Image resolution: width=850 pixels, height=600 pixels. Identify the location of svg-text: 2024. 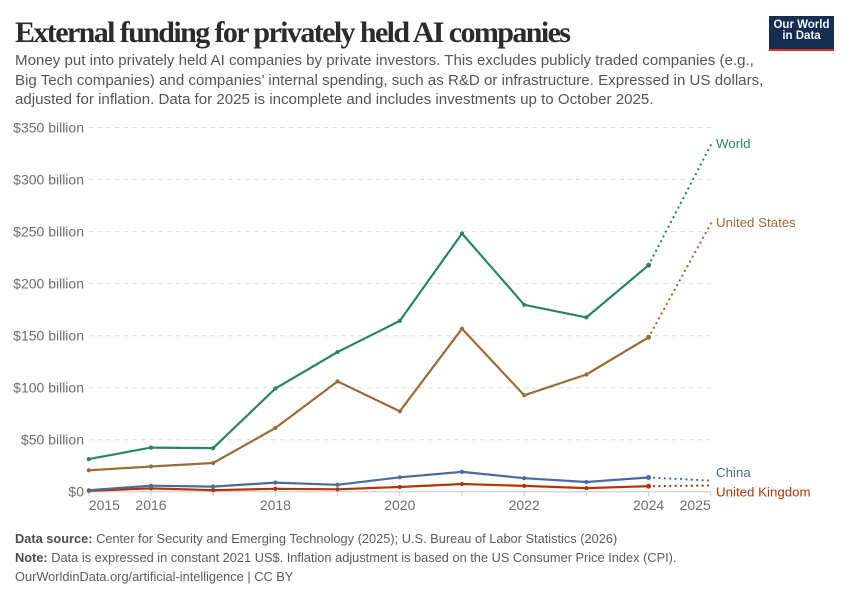
(648, 505).